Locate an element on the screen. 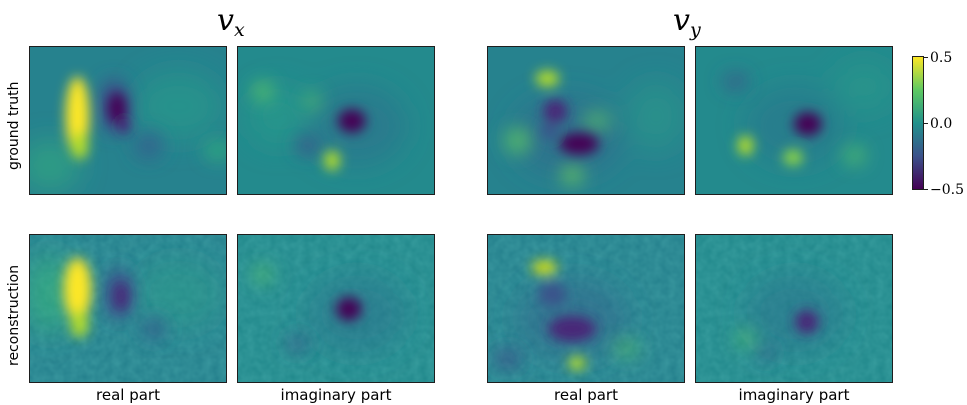 The width and height of the screenshot is (967, 405). panel-vx-real-ground-truth is located at coordinates (128, 120).